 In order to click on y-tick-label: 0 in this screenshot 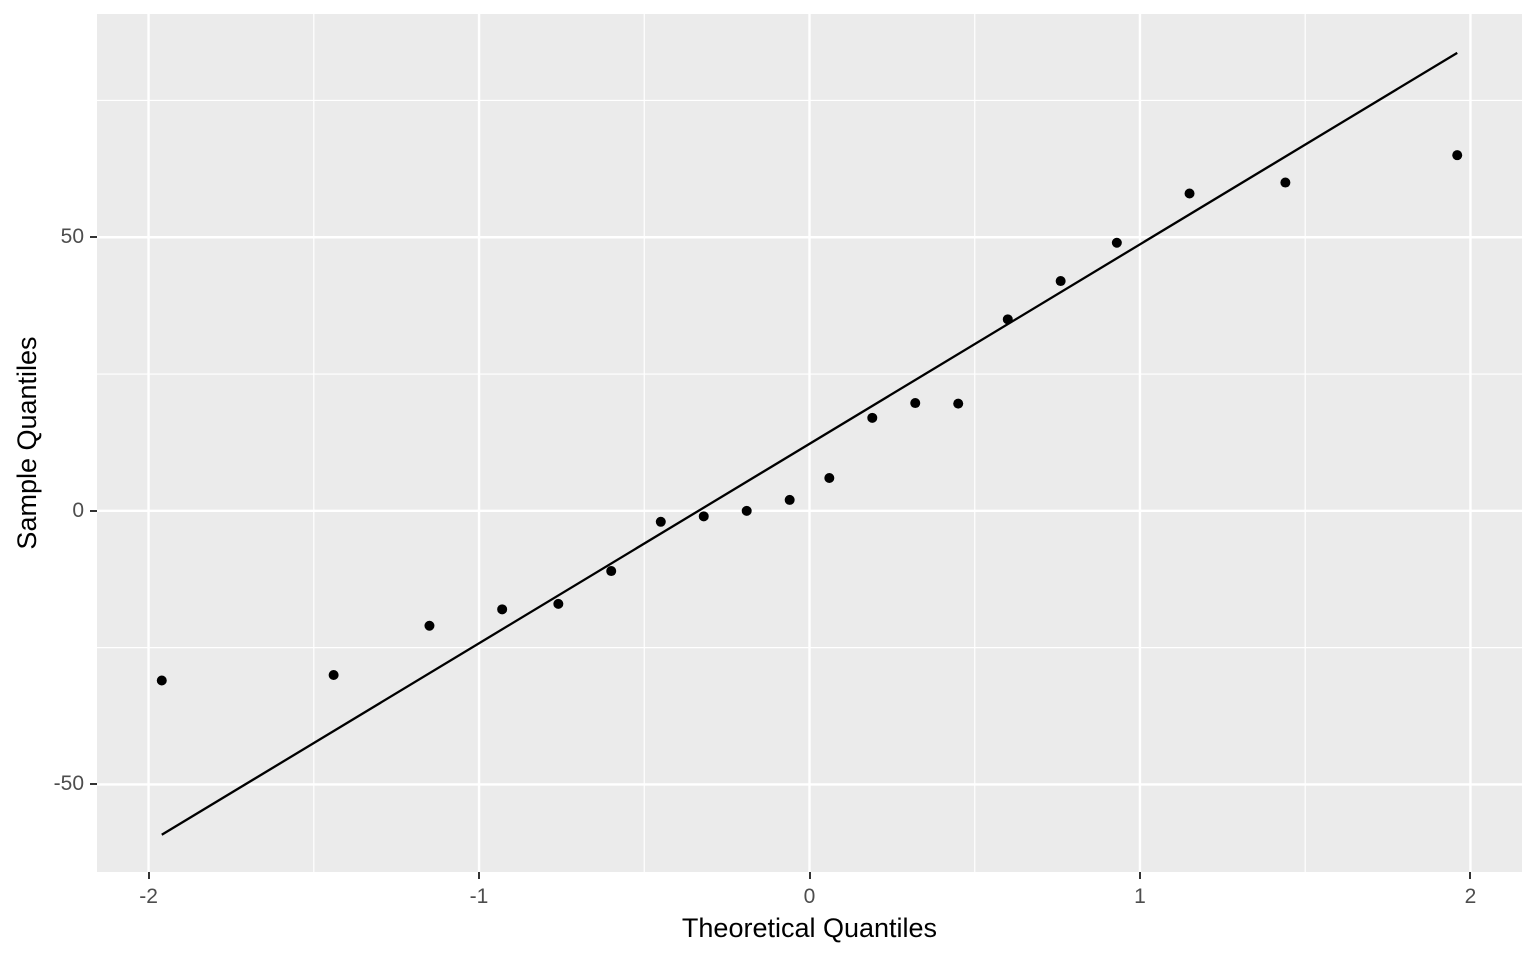, I will do `click(78, 510)`.